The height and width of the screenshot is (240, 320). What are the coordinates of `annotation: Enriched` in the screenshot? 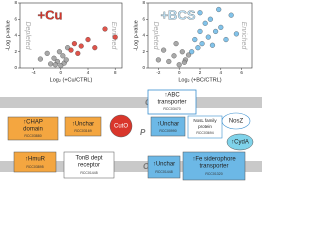 It's located at (243, 36).